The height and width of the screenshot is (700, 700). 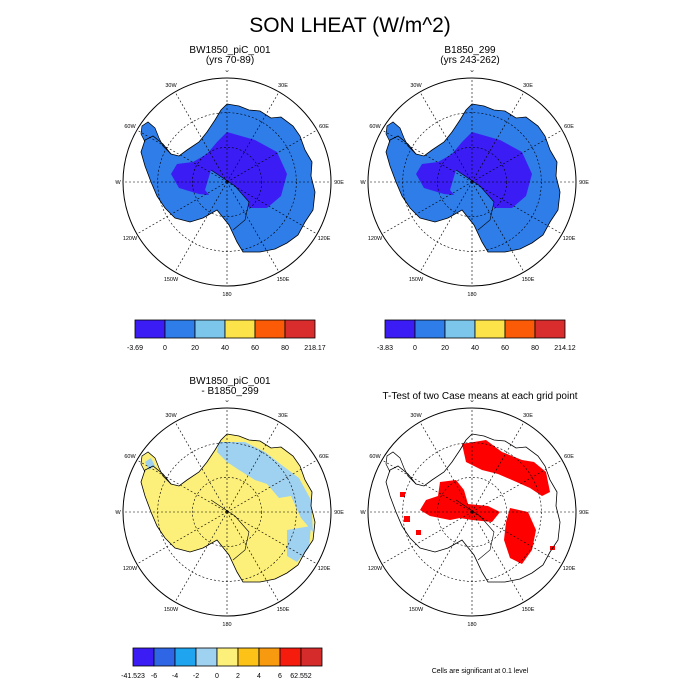 I want to click on longitude-label: 60W, so click(x=375, y=457).